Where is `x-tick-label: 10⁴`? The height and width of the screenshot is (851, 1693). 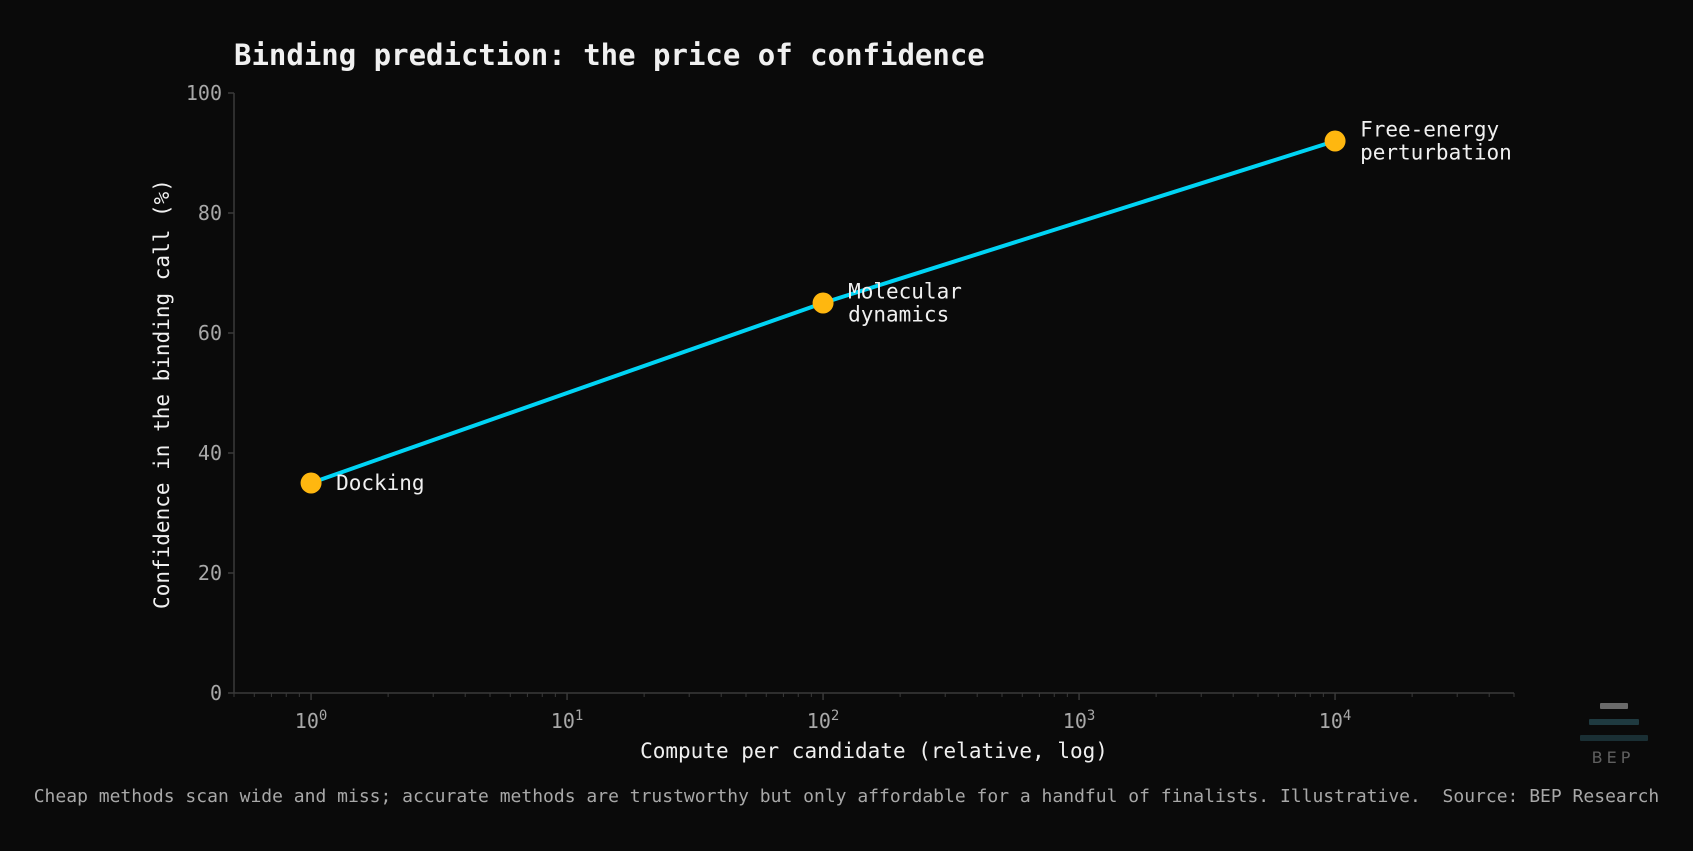
x-tick-label: 10⁴ is located at coordinates (1335, 720).